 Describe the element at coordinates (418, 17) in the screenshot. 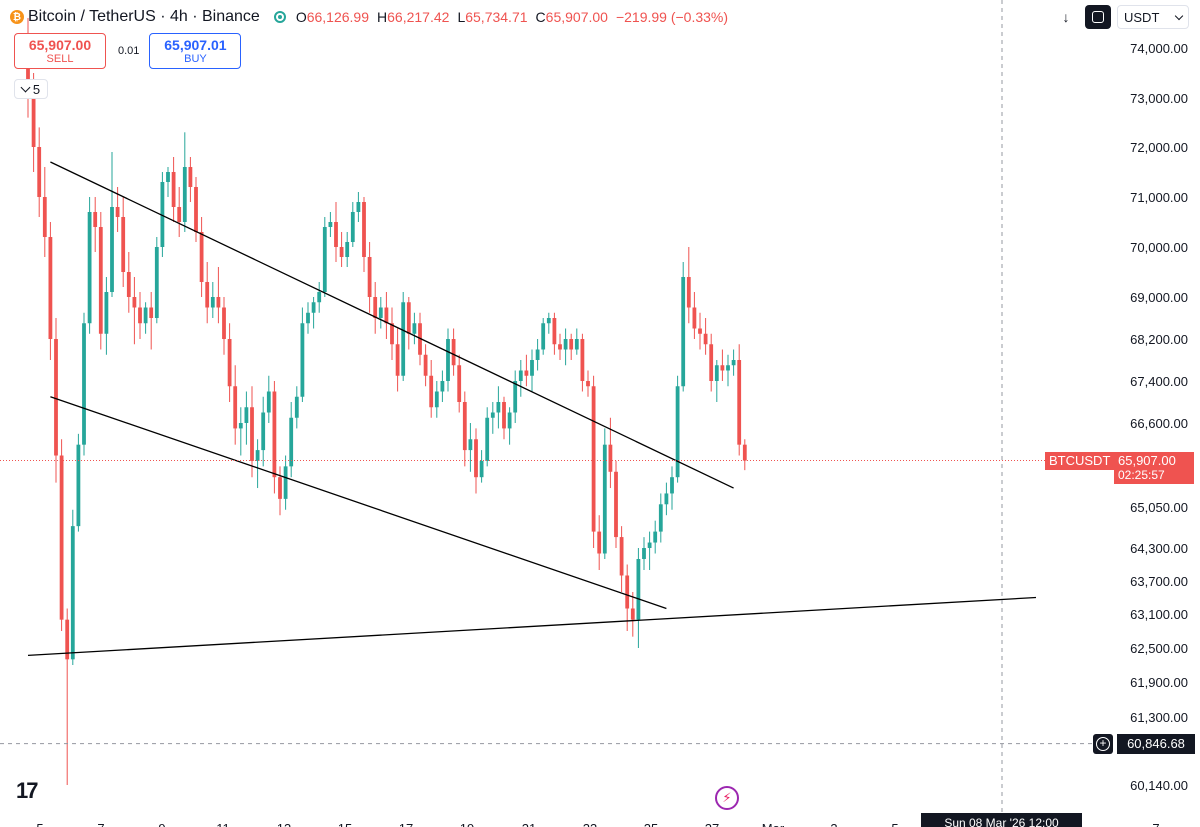

I see `high-value: 66,217.42` at that location.